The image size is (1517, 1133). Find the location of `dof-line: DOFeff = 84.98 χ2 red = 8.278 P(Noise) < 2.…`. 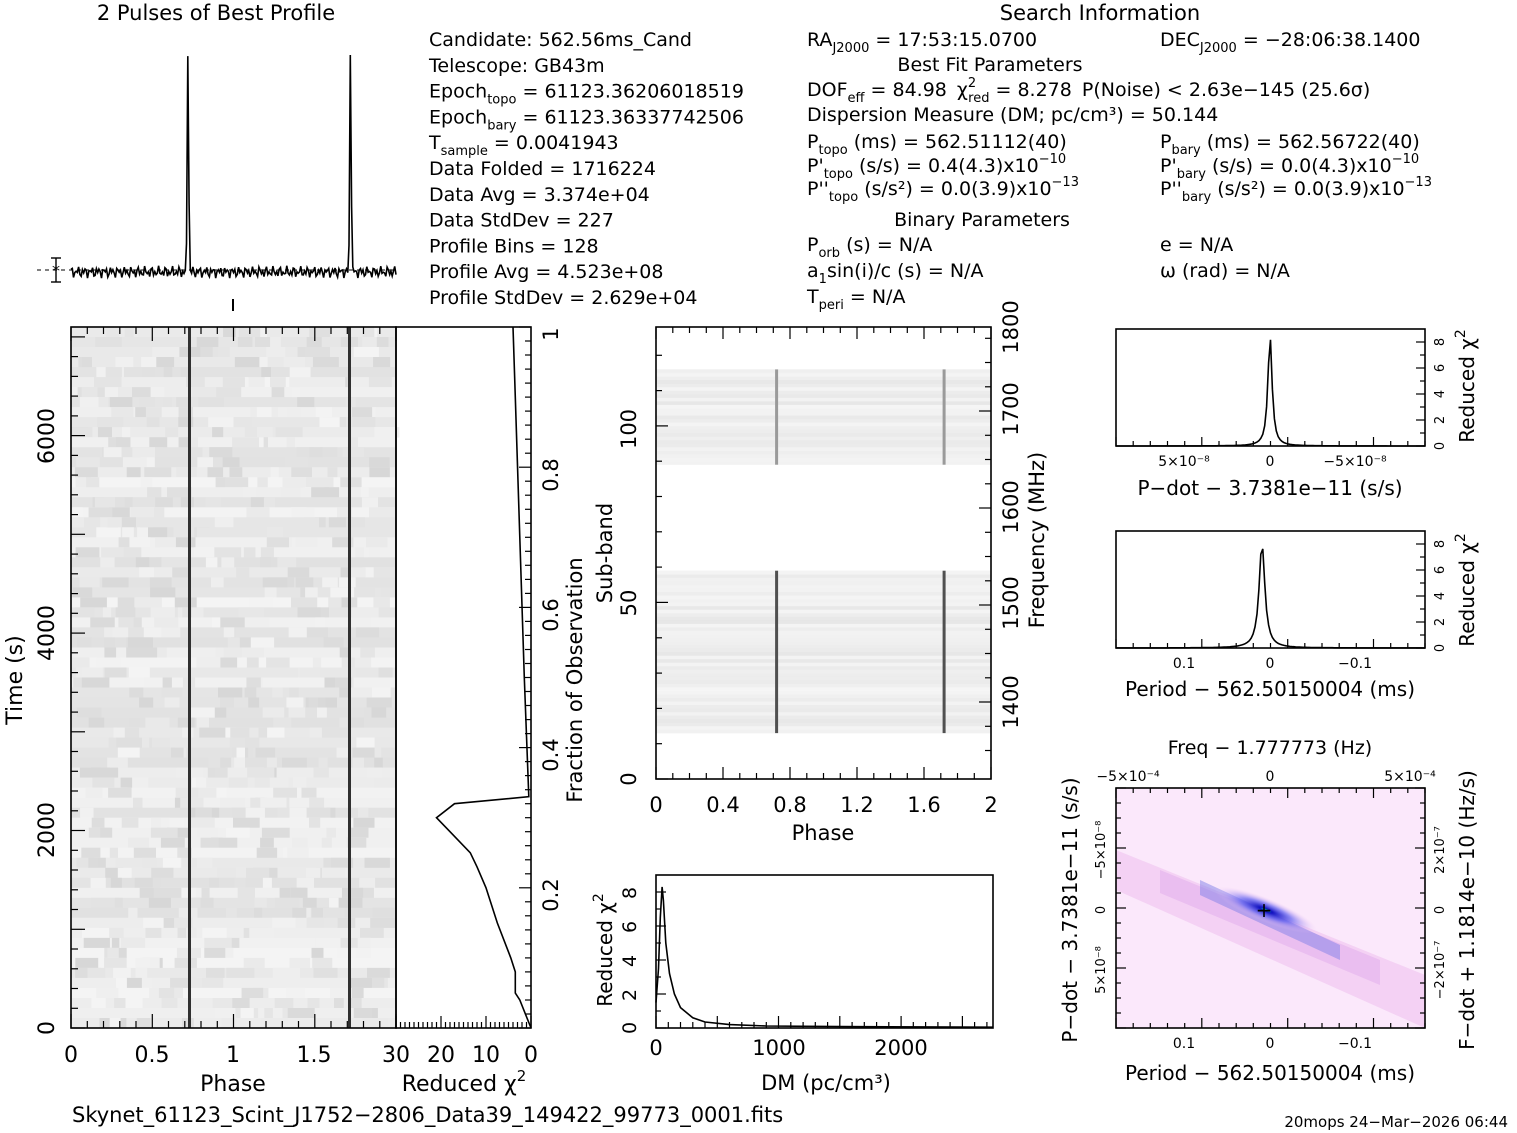

dof-line: DOFeff = 84.98 χ2 red = 8.278 P(Noise) < 2.… is located at coordinates (1088, 91).